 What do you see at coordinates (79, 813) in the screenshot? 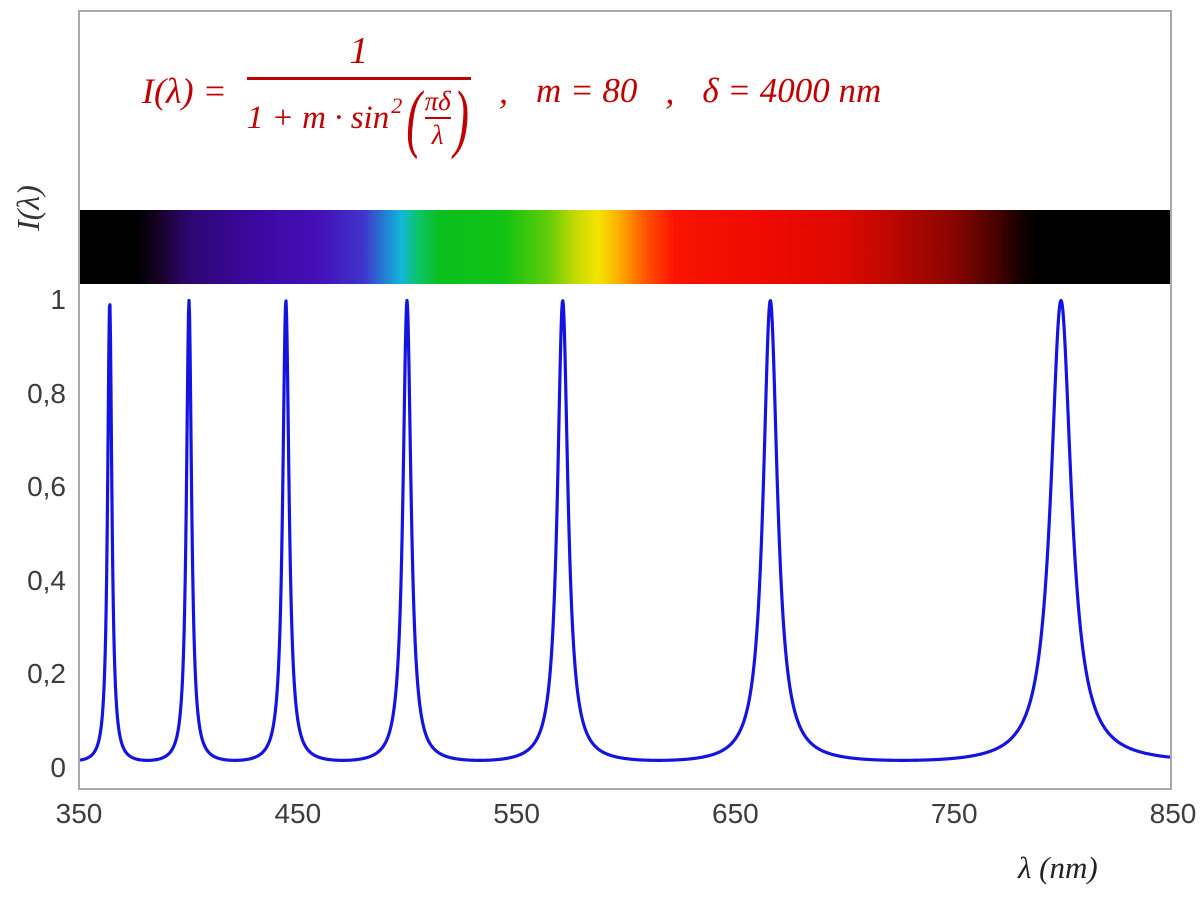
I see `x-tick-label: 350` at bounding box center [79, 813].